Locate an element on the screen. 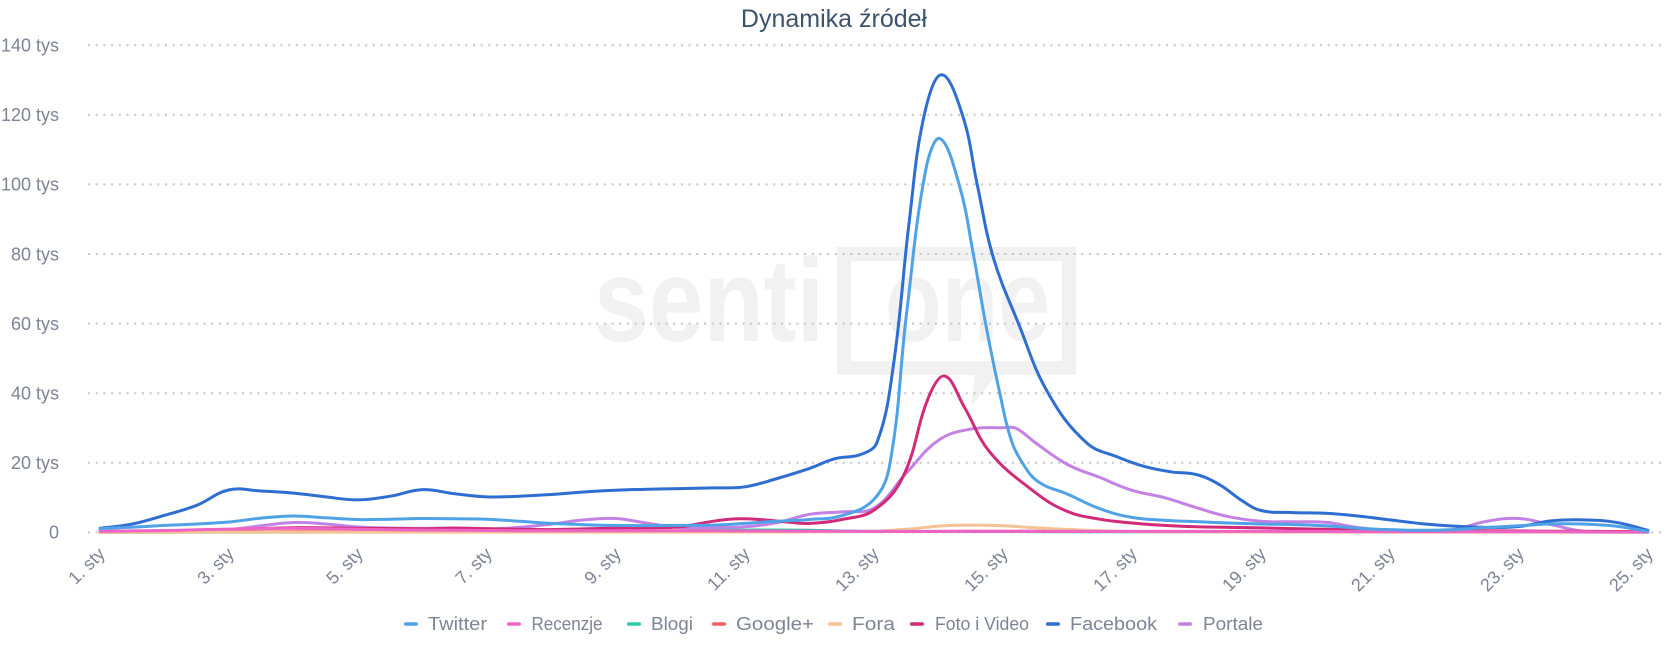 The width and height of the screenshot is (1668, 652). svg-text: Foto i Video is located at coordinates (982, 624).